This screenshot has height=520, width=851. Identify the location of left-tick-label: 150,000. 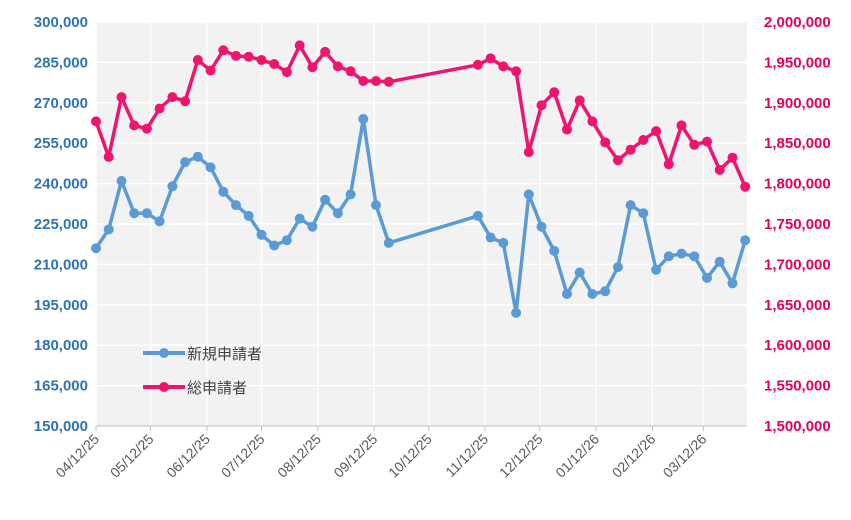
(61, 426).